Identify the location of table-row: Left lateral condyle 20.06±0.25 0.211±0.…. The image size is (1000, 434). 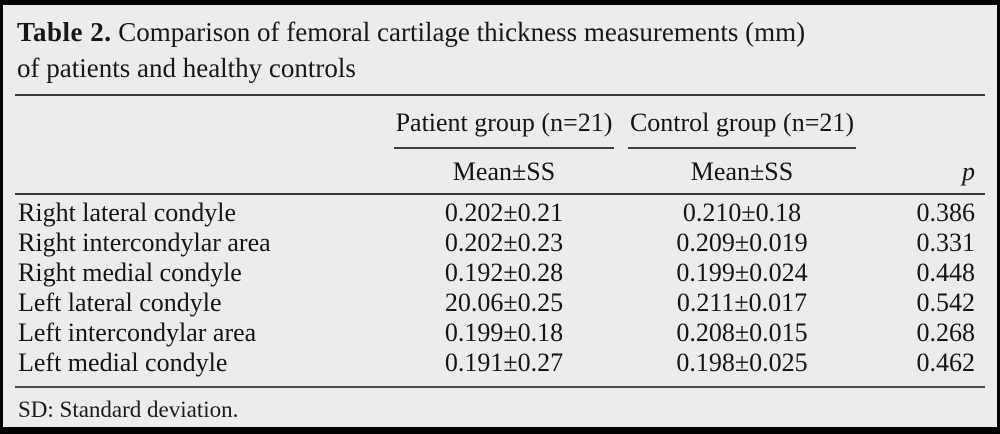
(500, 303).